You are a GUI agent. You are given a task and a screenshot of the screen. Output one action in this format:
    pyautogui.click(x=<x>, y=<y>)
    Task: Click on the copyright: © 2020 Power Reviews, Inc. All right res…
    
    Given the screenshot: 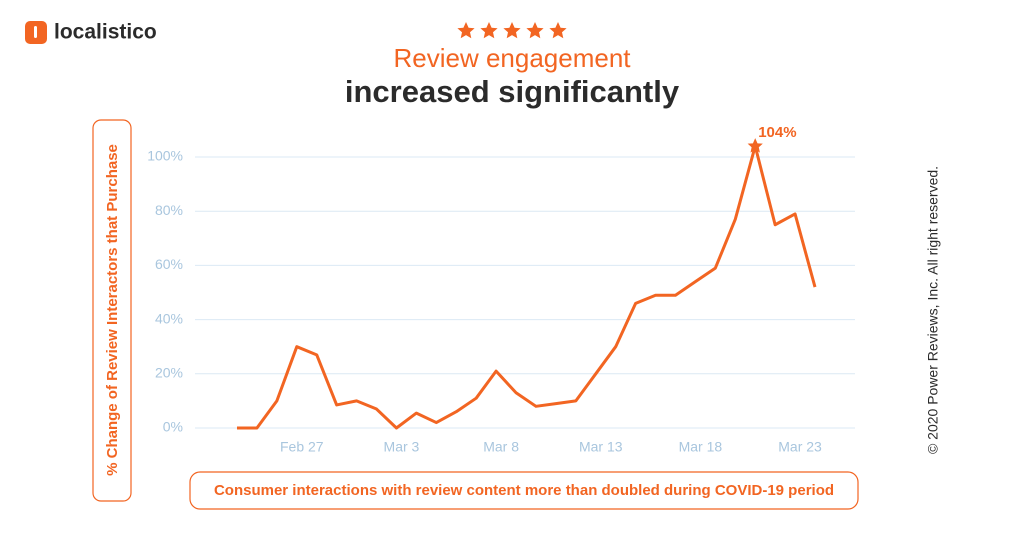 What is the action you would take?
    pyautogui.click(x=933, y=310)
    